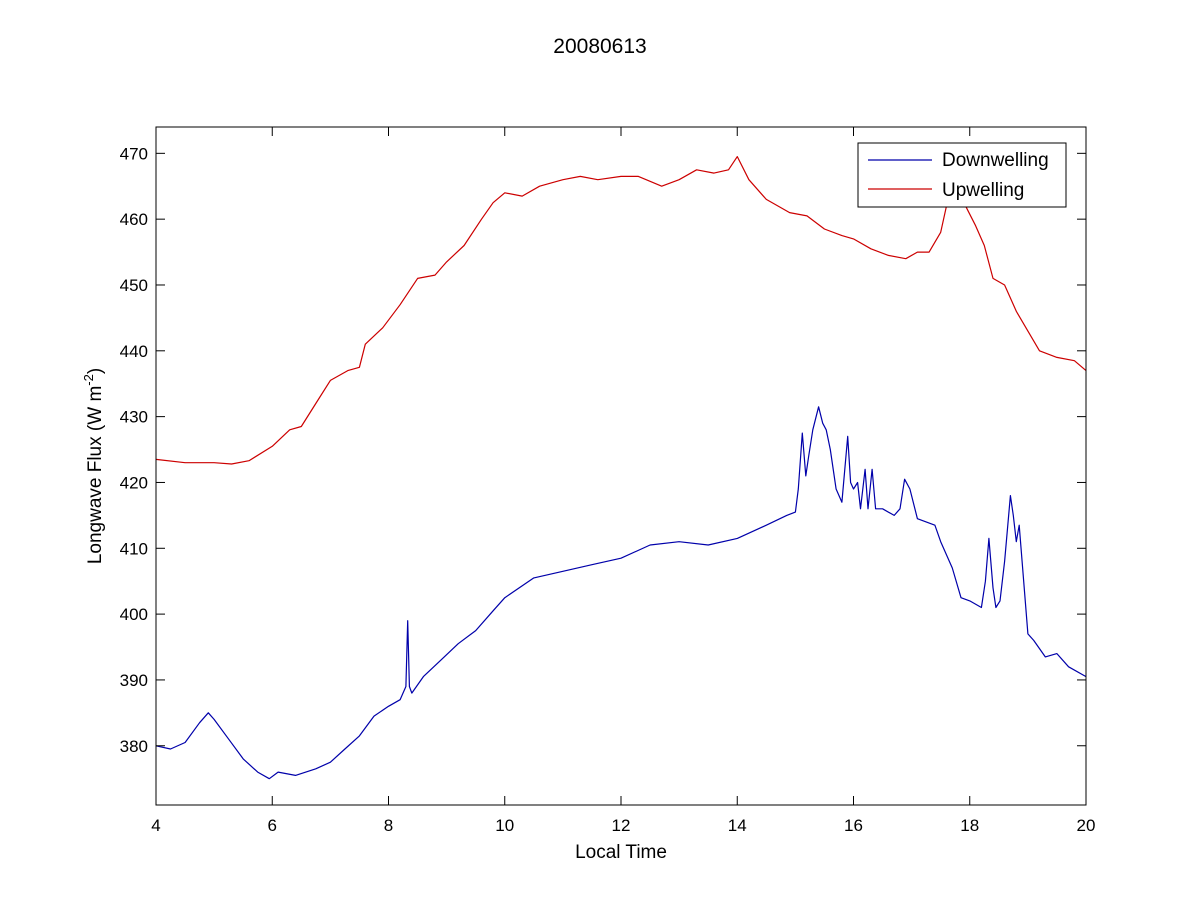 This screenshot has width=1200, height=900. Describe the element at coordinates (853, 825) in the screenshot. I see `x-tick-label: 16` at that location.